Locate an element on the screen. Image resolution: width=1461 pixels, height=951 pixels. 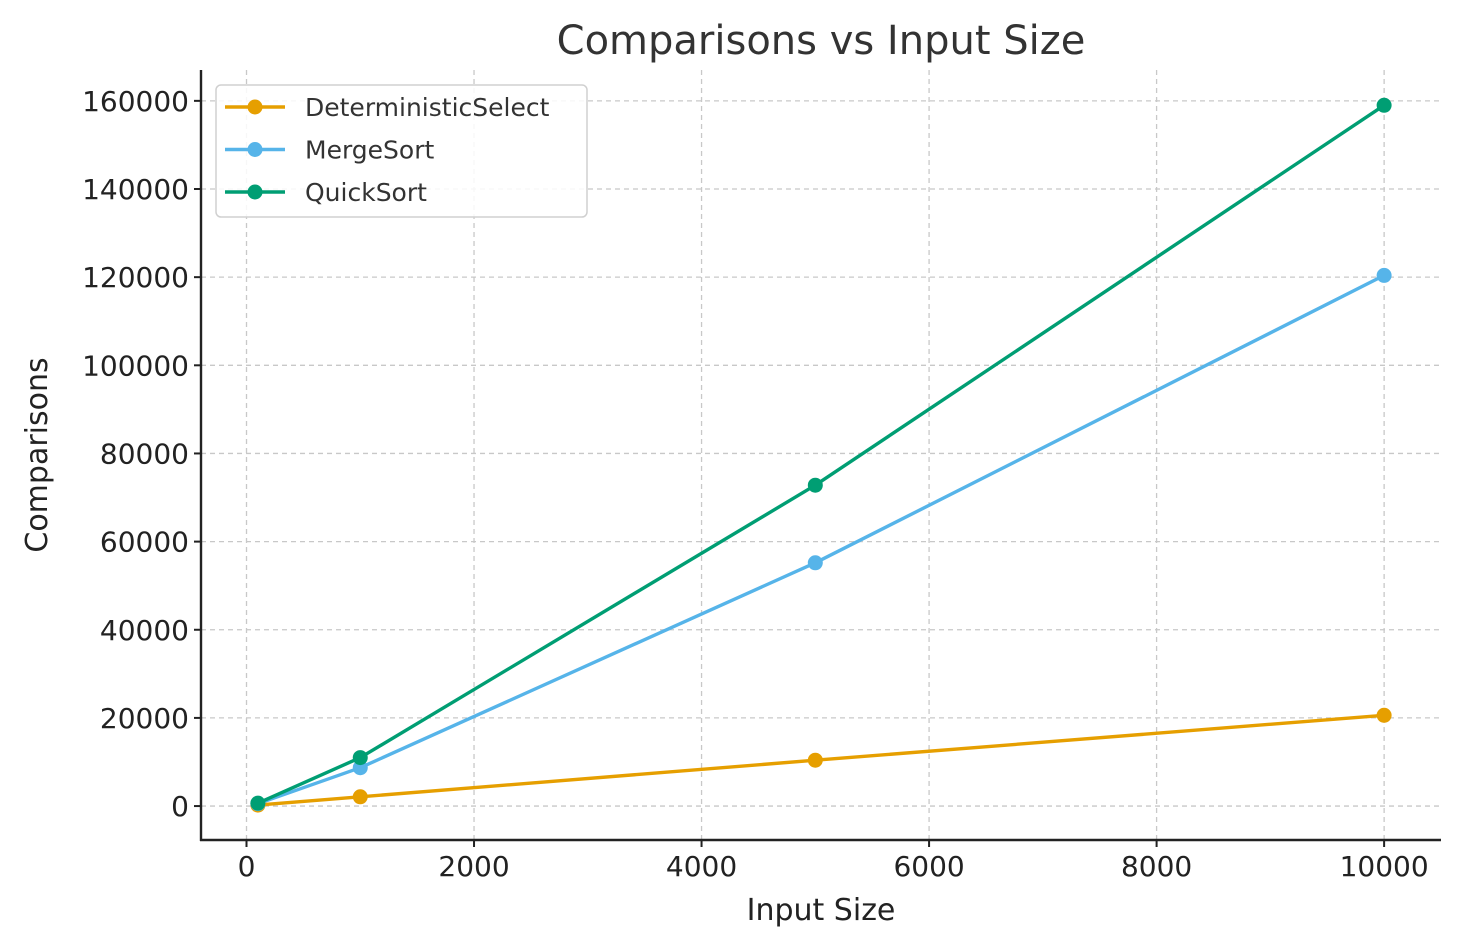
y-tick-label: 80000 is located at coordinates (144, 453).